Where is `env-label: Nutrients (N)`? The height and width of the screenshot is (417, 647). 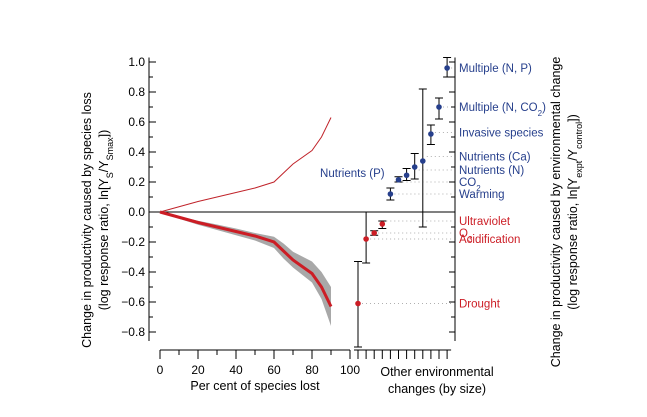
env-label: Nutrients (N) is located at coordinates (491, 171).